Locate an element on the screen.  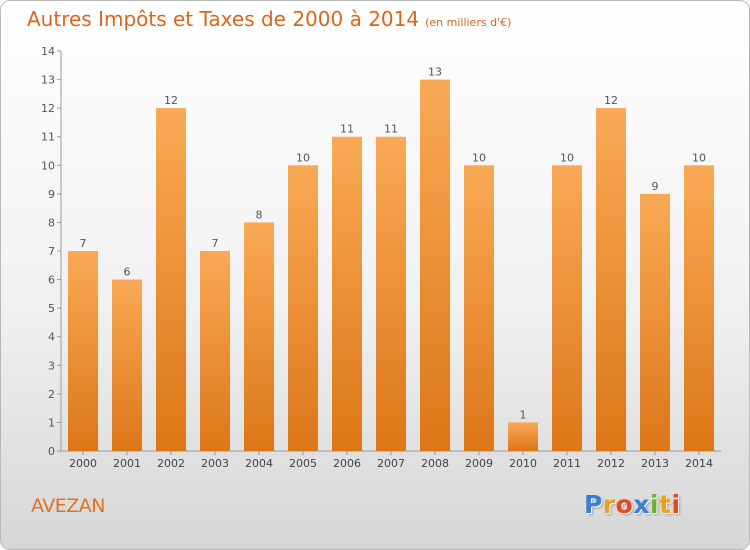
town-name: AVEZAN is located at coordinates (68, 506).